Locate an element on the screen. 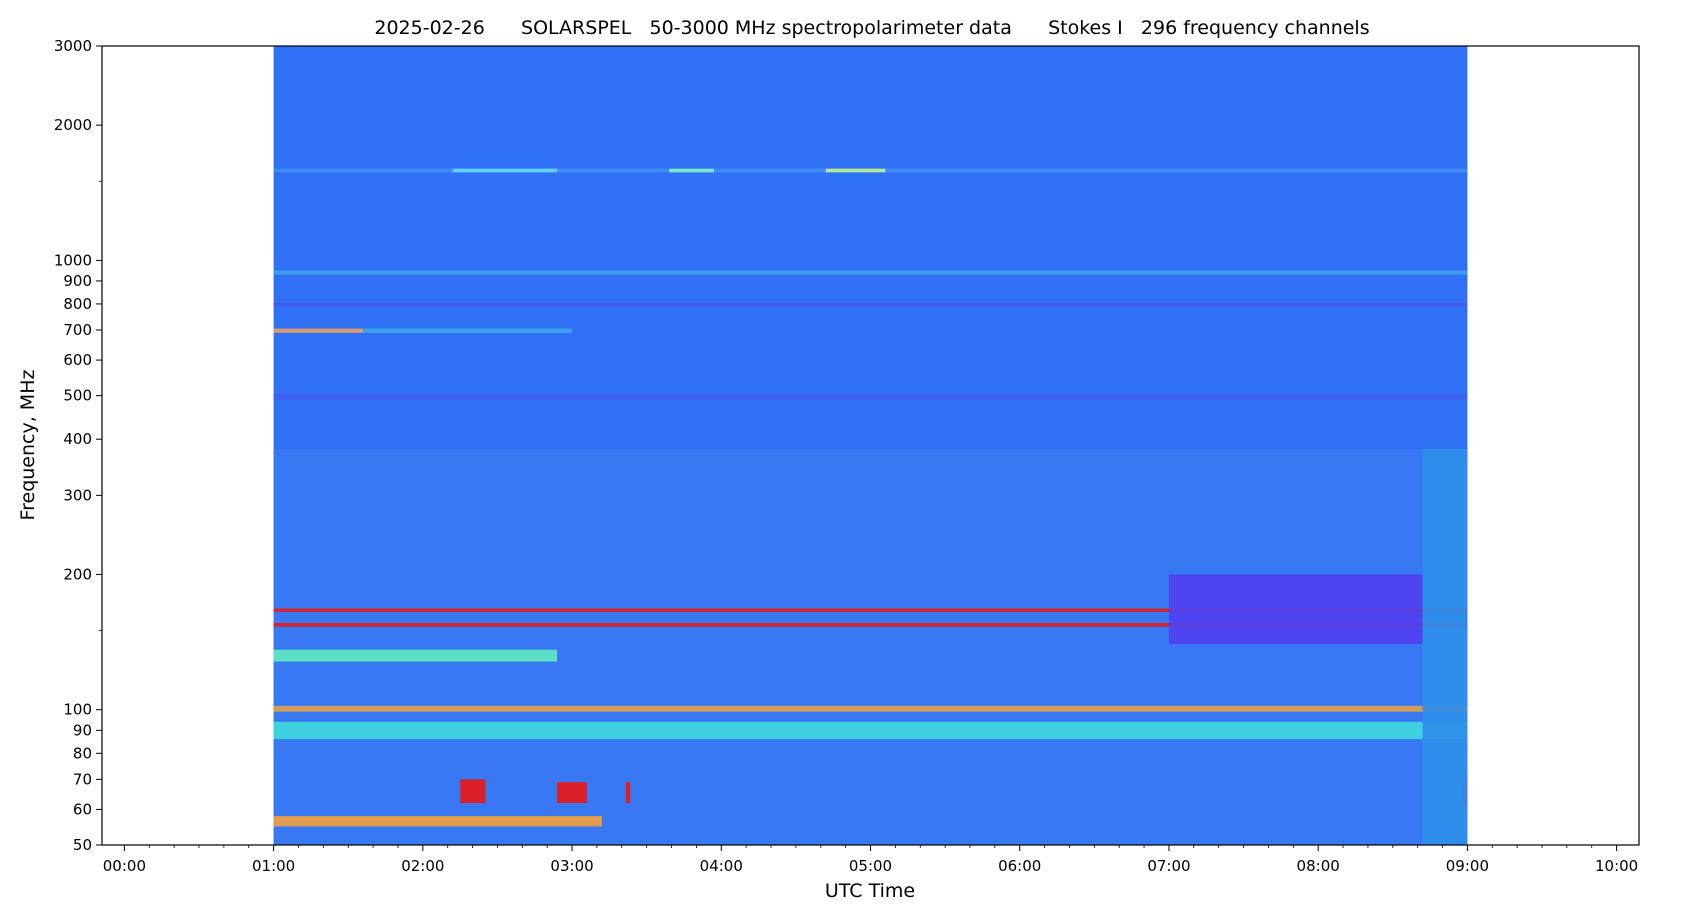 This screenshot has height=906, width=1687. y-tick-label: 600 is located at coordinates (77, 360).